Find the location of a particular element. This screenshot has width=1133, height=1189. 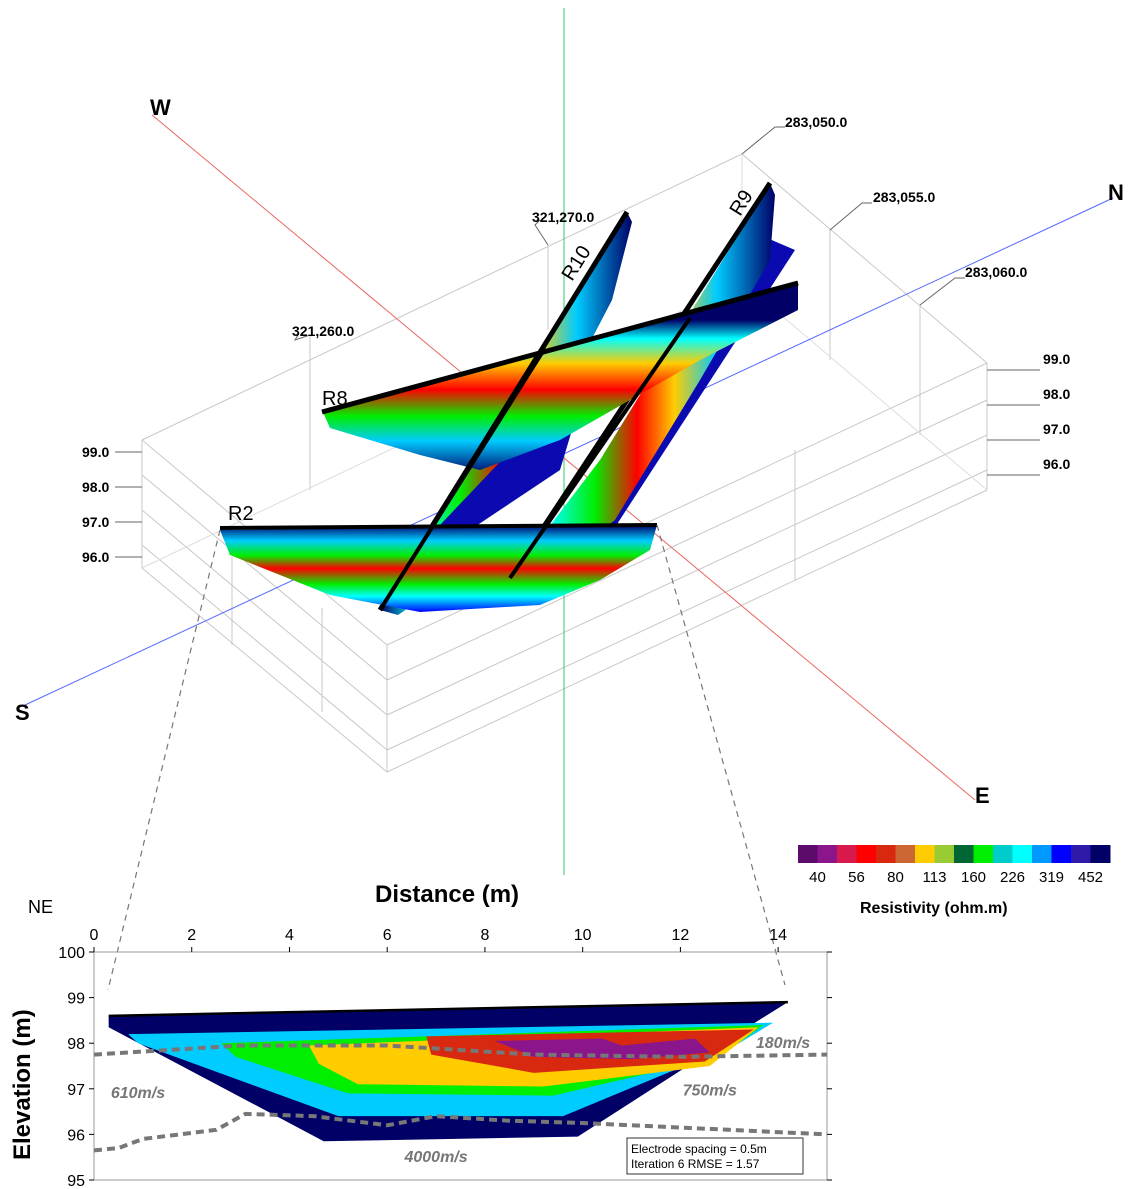

compass-north-label: N is located at coordinates (1116, 192).